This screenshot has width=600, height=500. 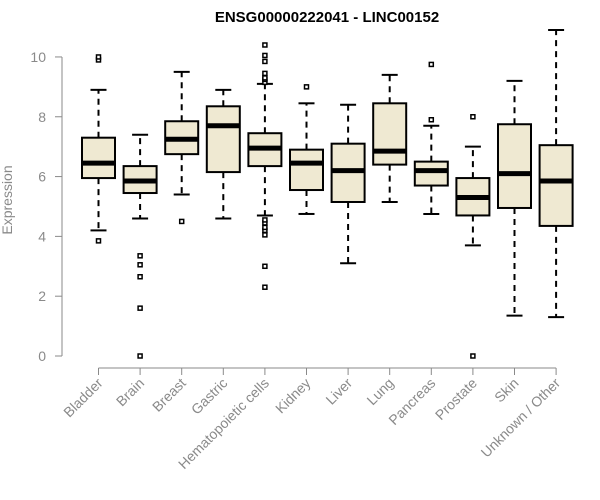 What do you see at coordinates (327, 17) in the screenshot?
I see `chart-title: ENSG00000222041 - LINC00152` at bounding box center [327, 17].